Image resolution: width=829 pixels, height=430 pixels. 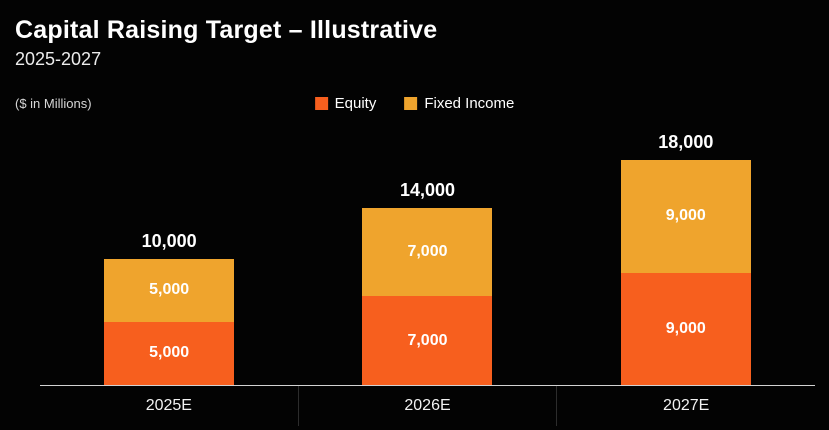 I want to click on bar-total-label: 18,000, so click(x=686, y=142).